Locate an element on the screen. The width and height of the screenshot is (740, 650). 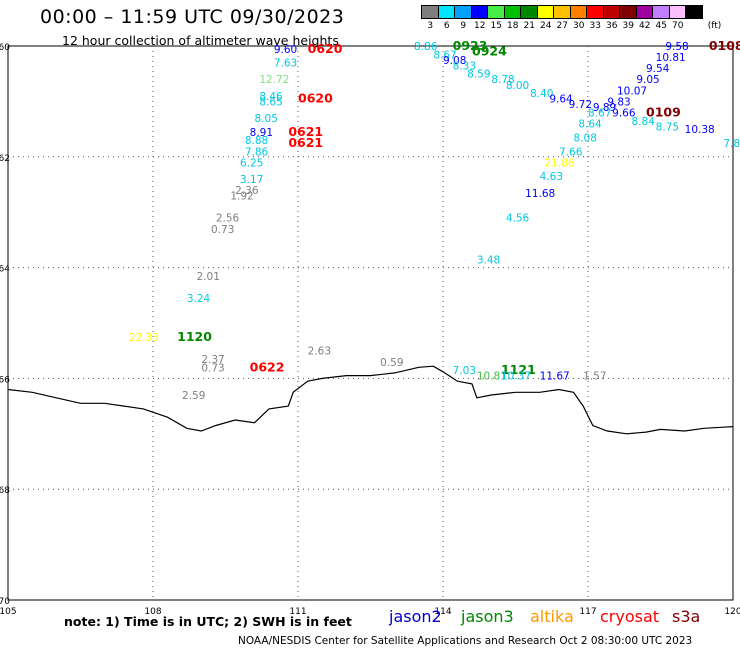
satellite-legend-s3a: s3a is located at coordinates (686, 616).